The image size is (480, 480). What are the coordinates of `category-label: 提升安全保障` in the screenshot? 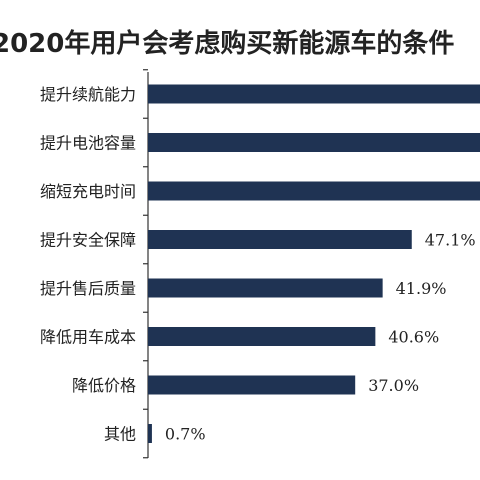 It's located at (88, 240).